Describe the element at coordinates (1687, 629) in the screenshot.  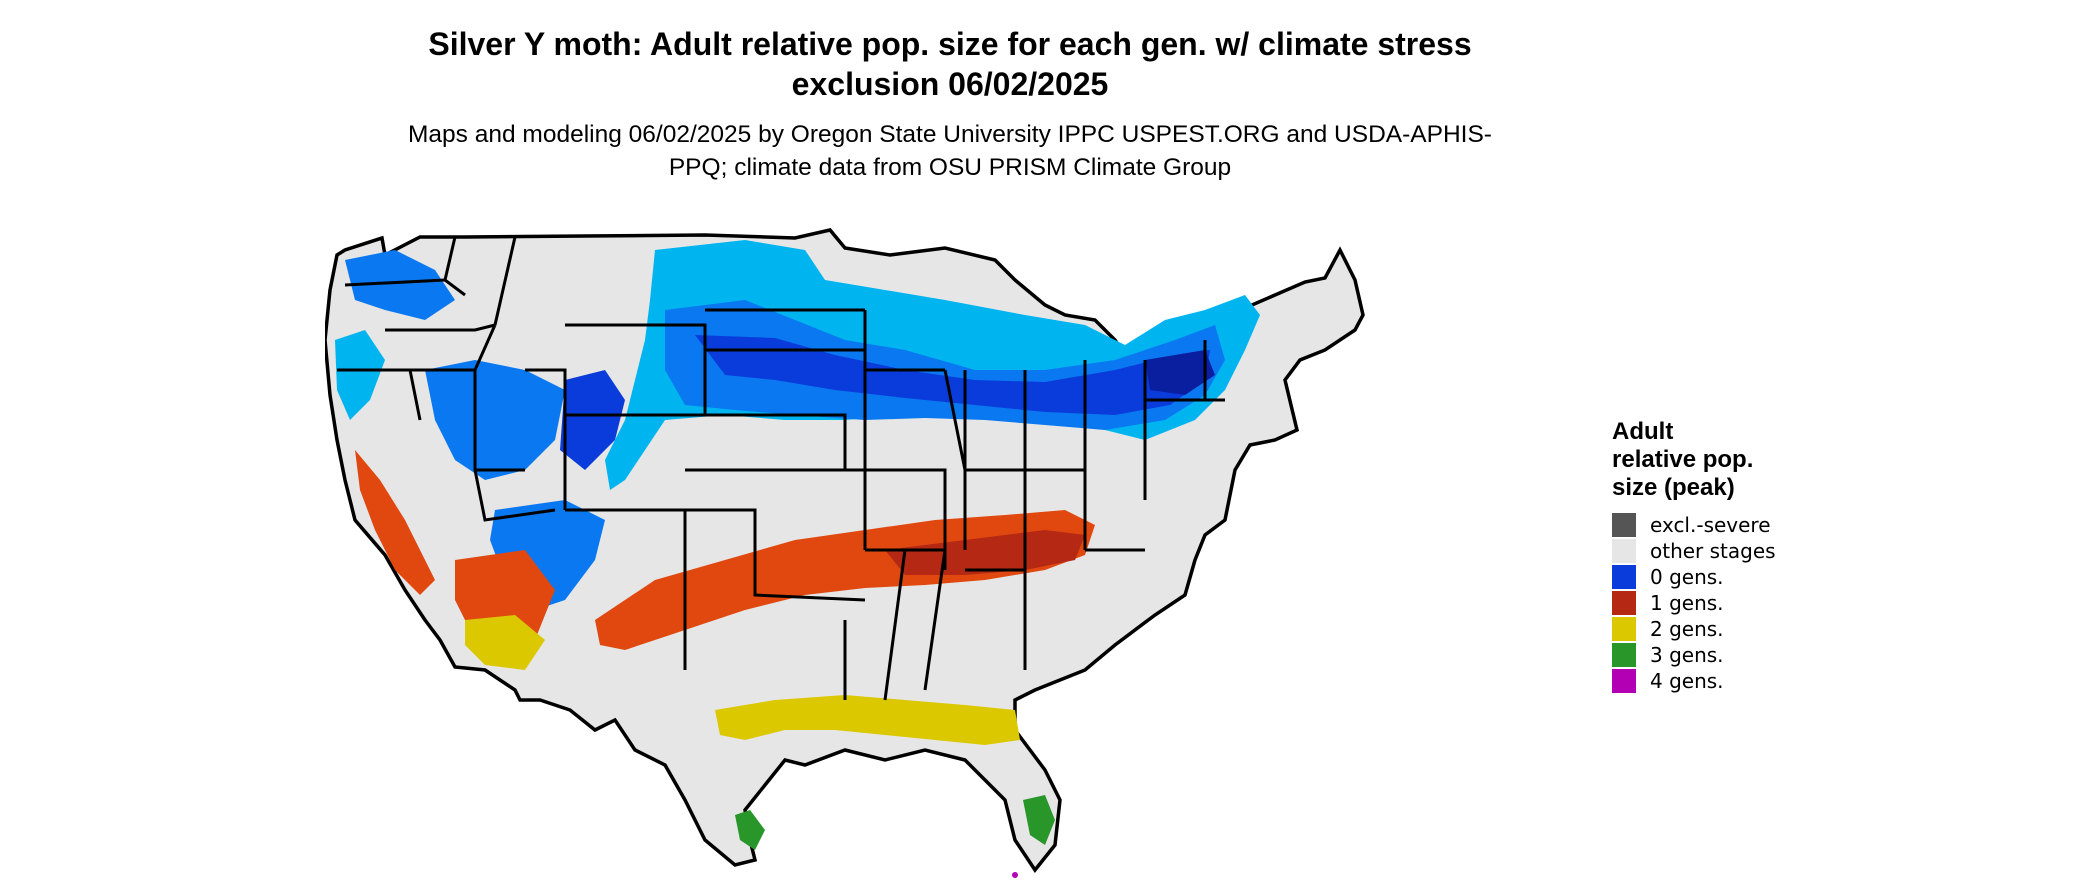
I see `legend-label: 2 gens.` at that location.